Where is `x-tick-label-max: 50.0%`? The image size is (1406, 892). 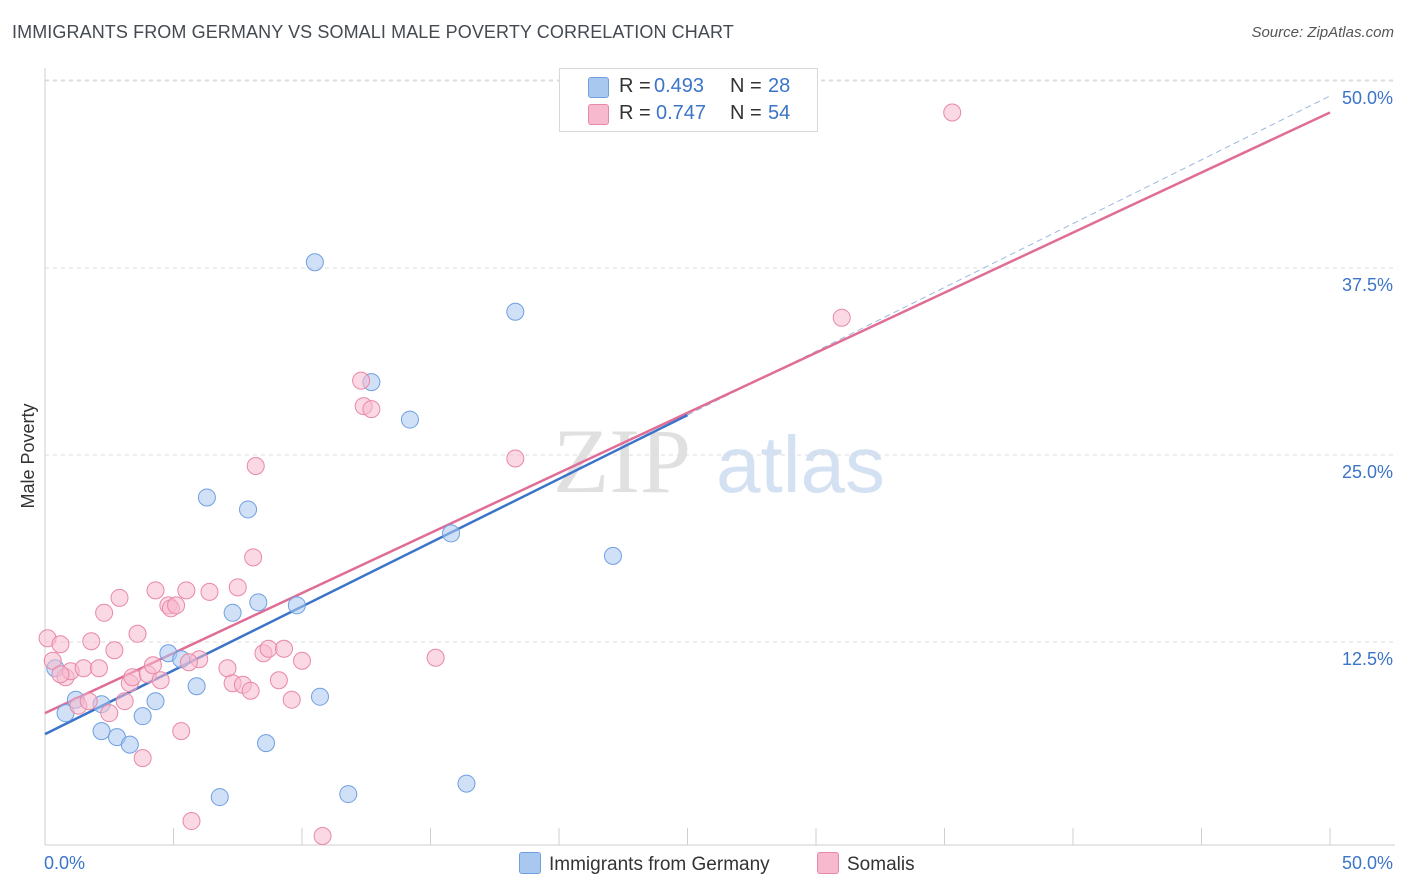
x-tick-label-max: 50.0% is located at coordinates (1367, 863).